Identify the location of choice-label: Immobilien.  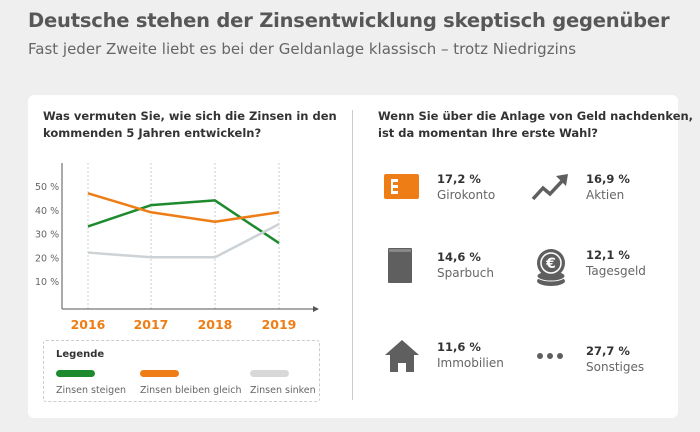
(470, 363).